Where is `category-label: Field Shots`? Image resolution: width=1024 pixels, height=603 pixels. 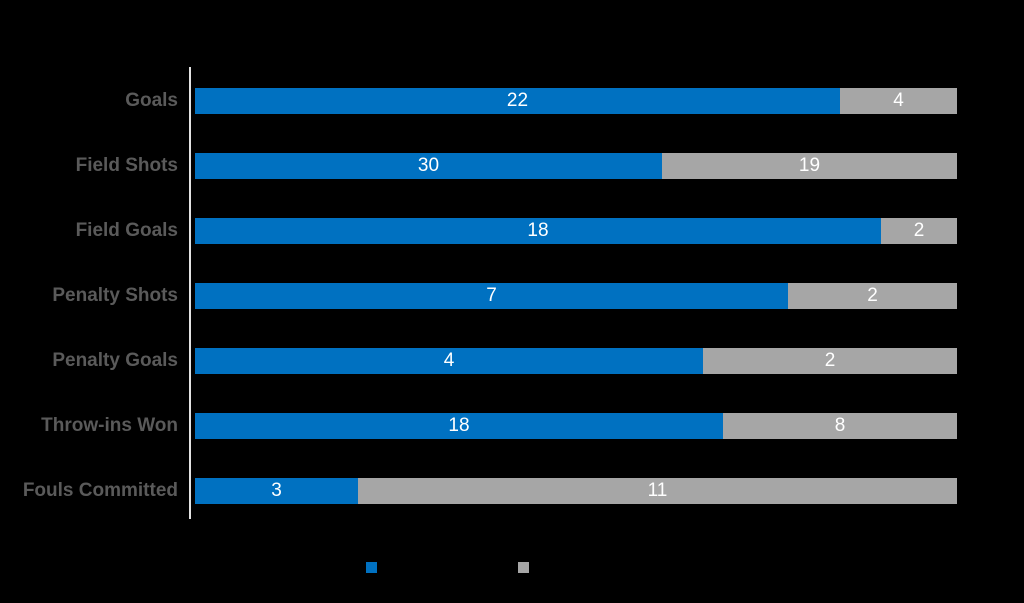
category-label: Field Shots is located at coordinates (126, 165).